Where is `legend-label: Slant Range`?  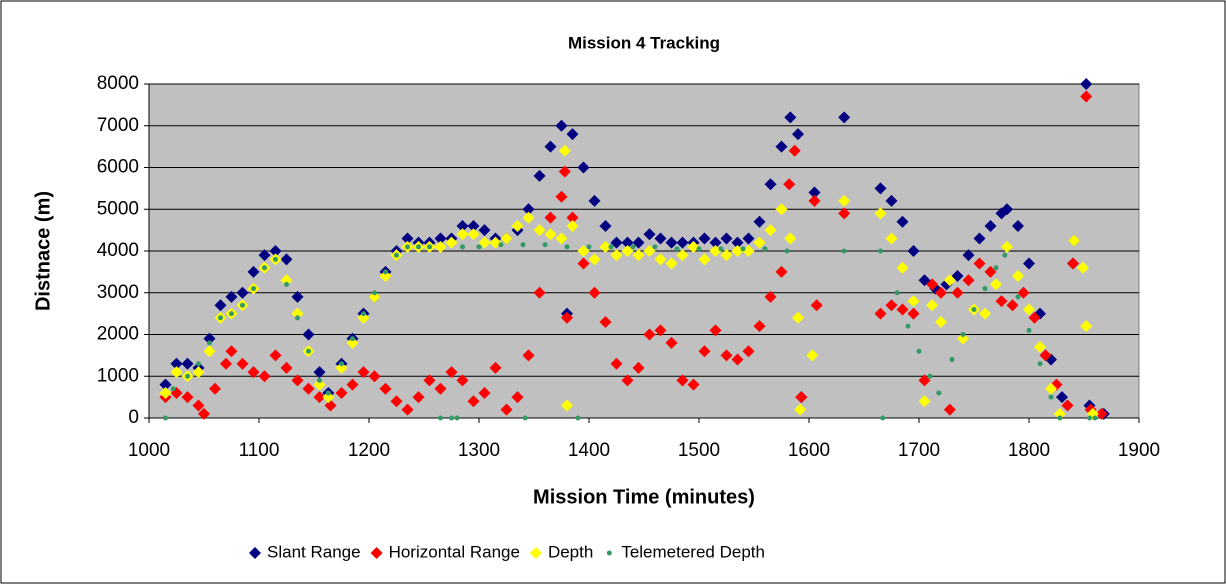 legend-label: Slant Range is located at coordinates (314, 551).